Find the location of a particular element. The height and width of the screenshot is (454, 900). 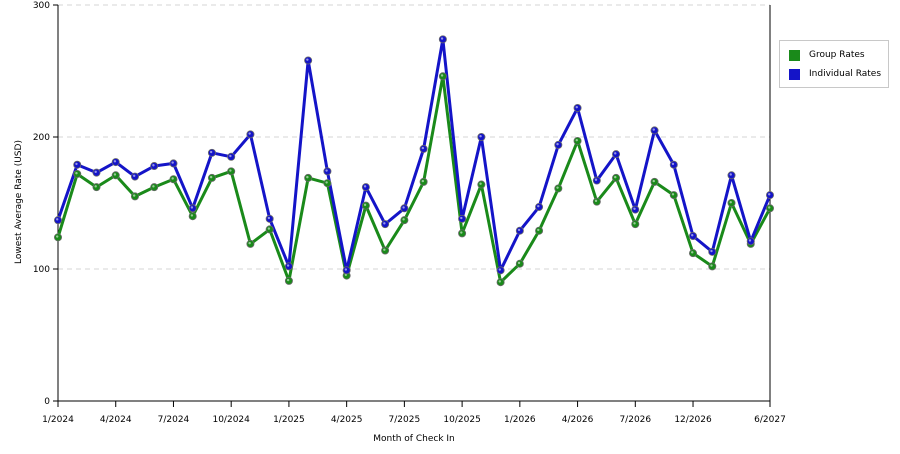

x-tick-label: 10/2025 is located at coordinates (461, 420).